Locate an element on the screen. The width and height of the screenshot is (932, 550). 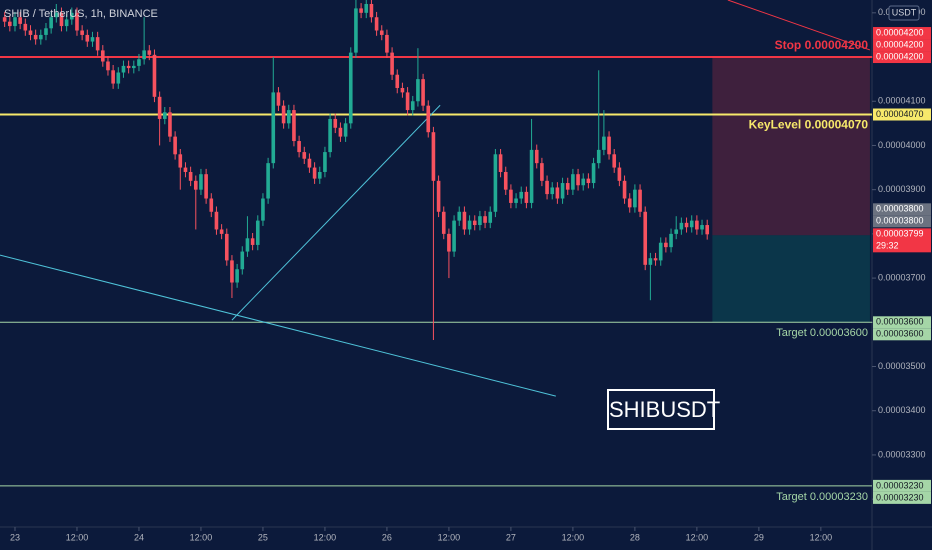
x-tick-label: 24 is located at coordinates (139, 537).